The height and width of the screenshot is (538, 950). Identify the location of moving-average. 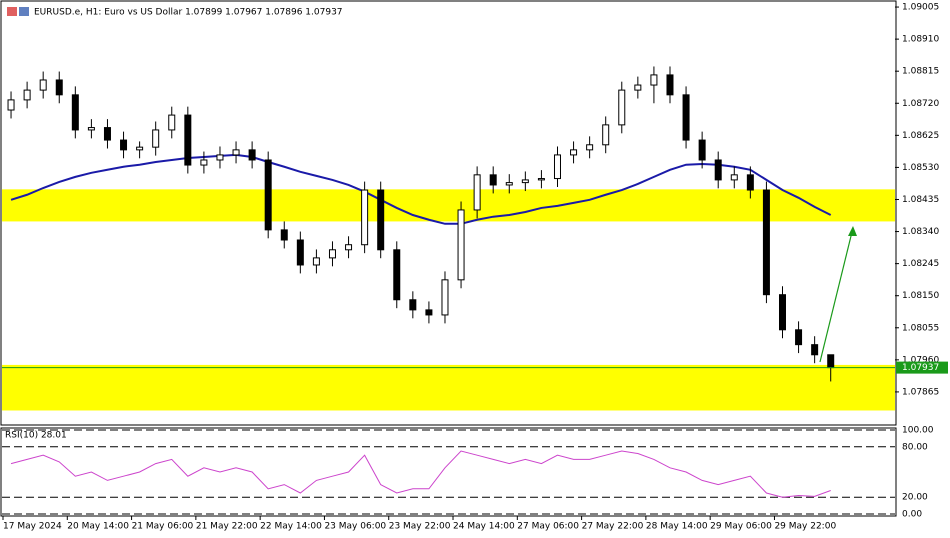
(421, 189).